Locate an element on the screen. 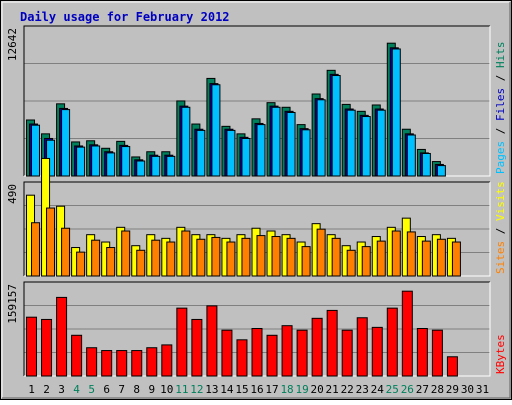 The width and height of the screenshot is (512, 405). legend-bottom: KBytes is located at coordinates (500, 354).